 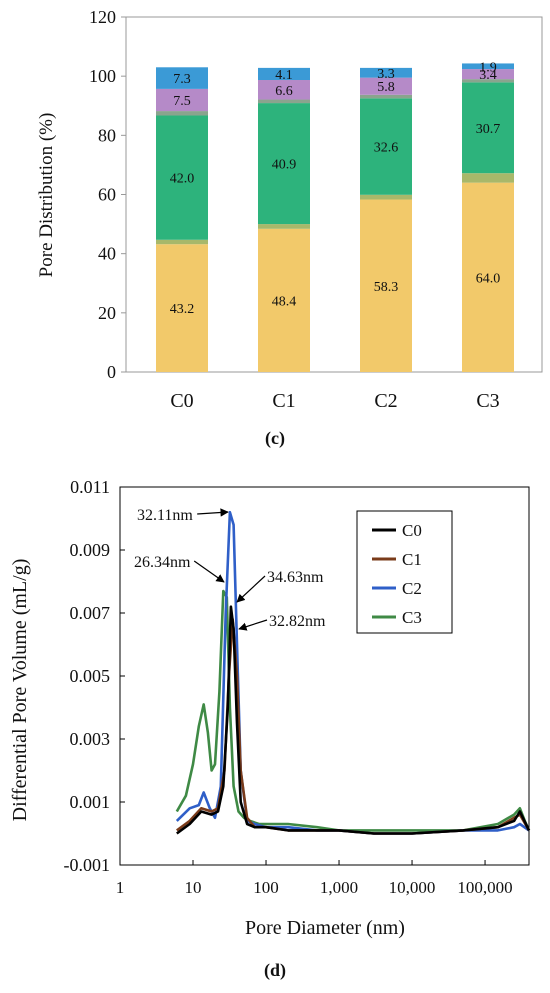 I want to click on data-label: 48.4, so click(x=284, y=301).